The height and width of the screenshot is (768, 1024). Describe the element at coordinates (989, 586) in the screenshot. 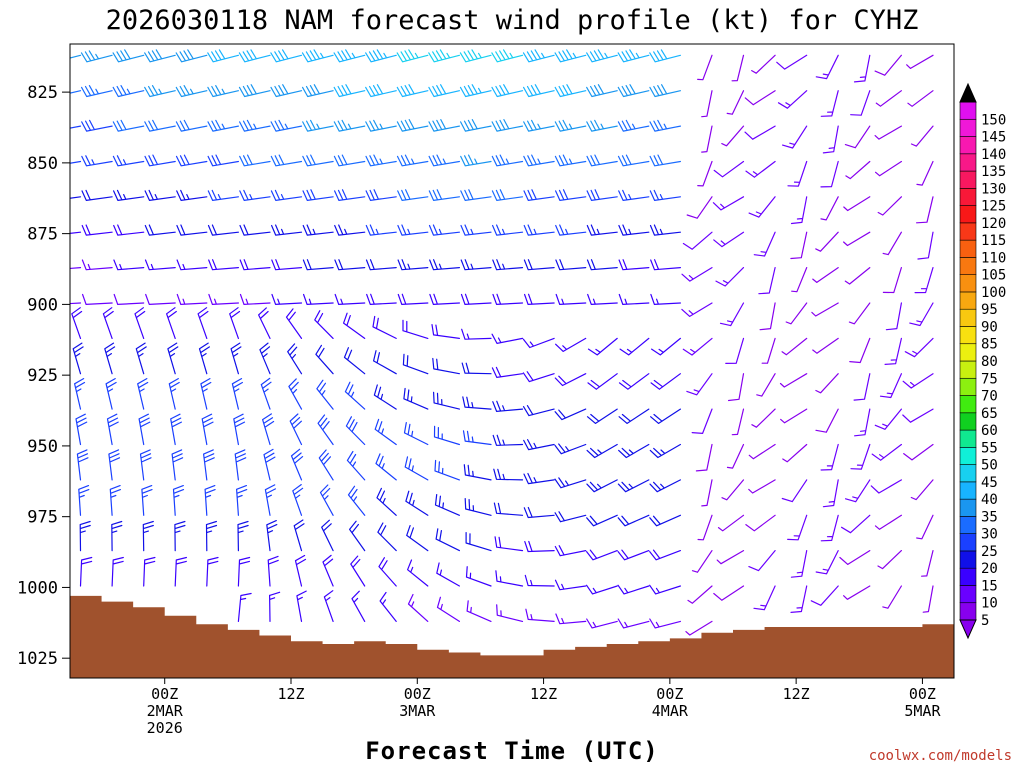

I see `colorbar-label: 15` at that location.